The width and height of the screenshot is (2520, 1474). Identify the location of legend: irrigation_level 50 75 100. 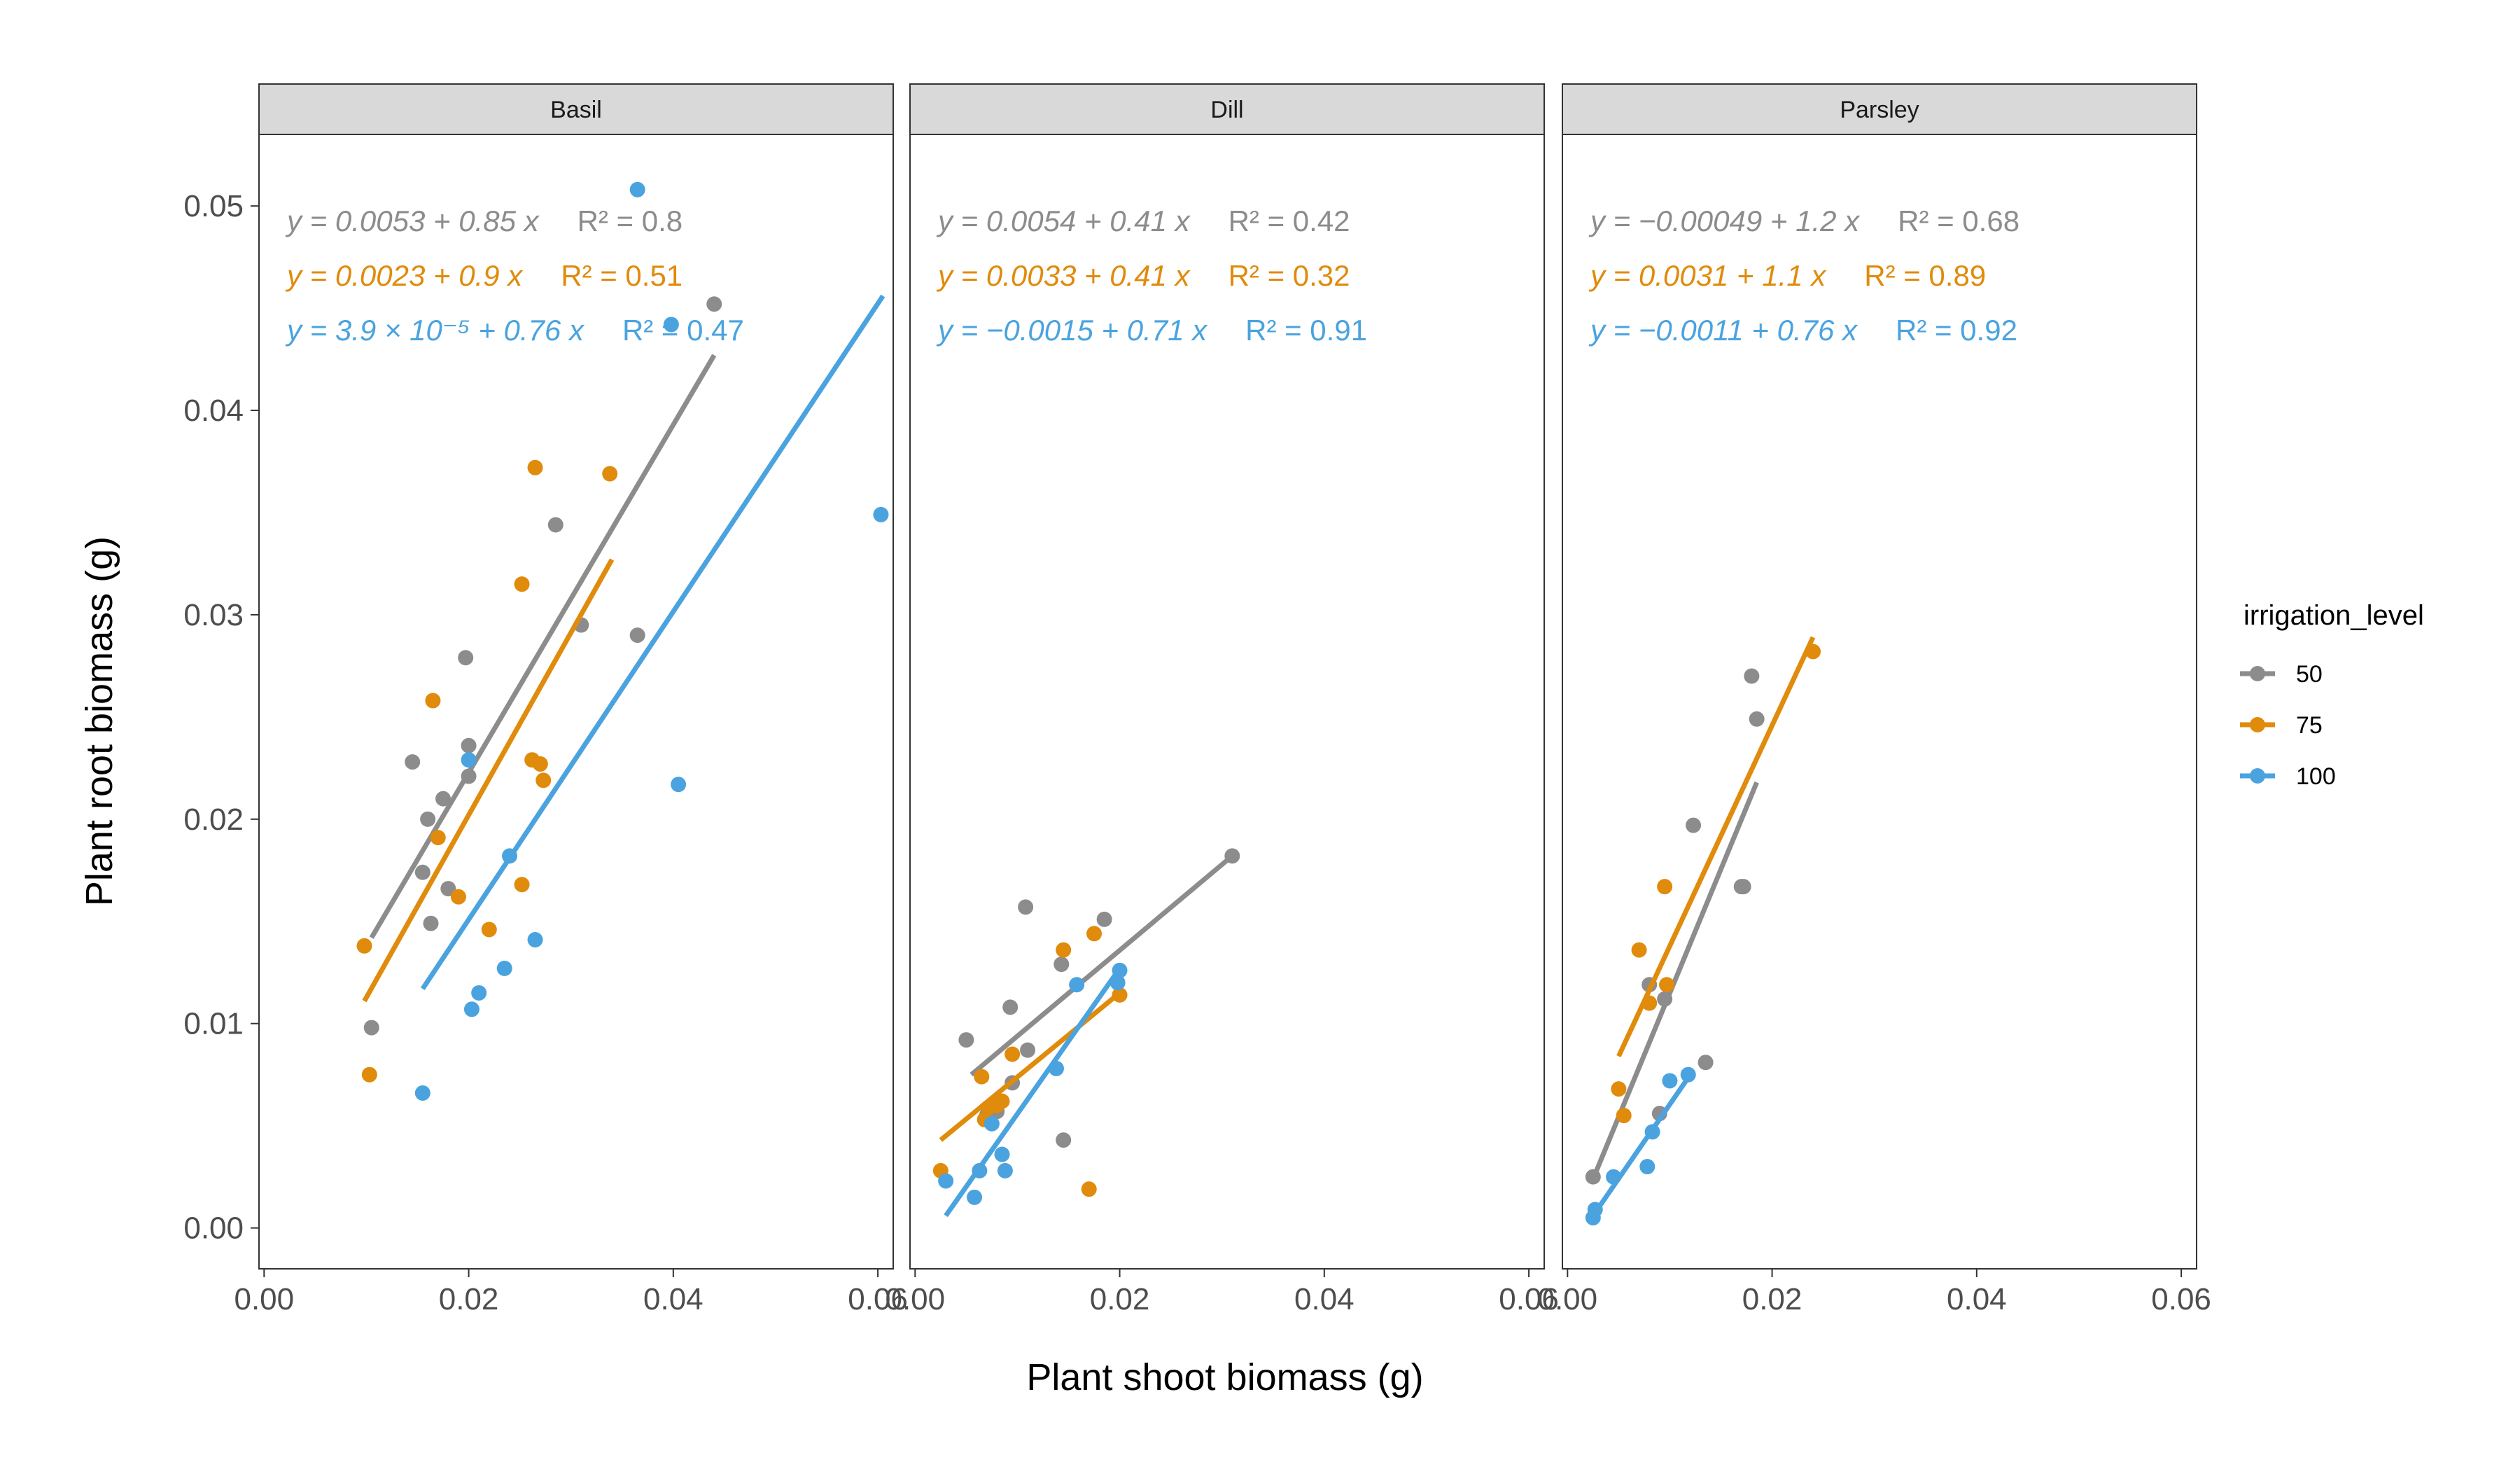
(2332, 695).